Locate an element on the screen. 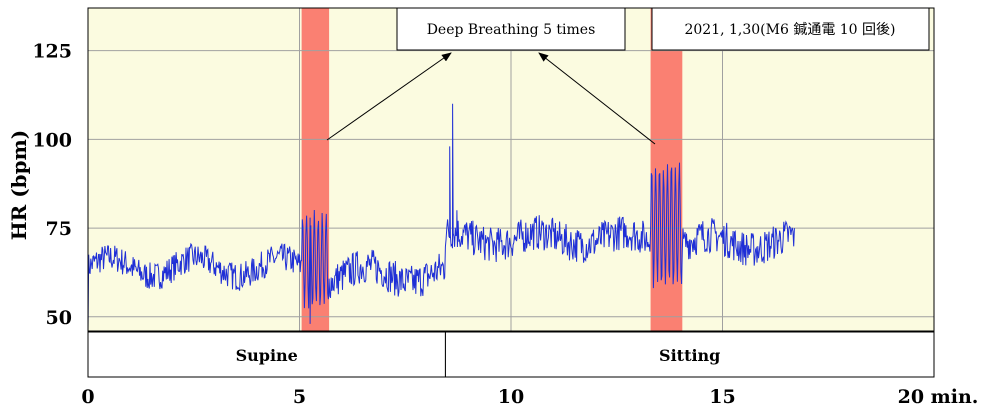 Image resolution: width=985 pixels, height=412 pixels. x-tick-label-10: 10 is located at coordinates (511, 397).